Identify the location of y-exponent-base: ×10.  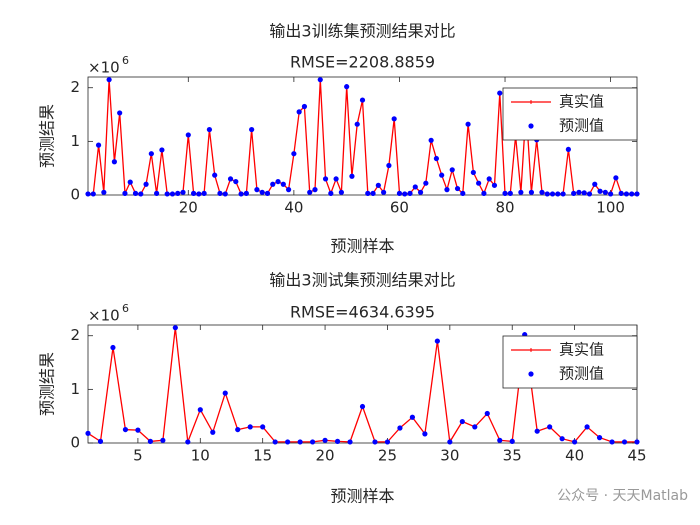
(104, 68).